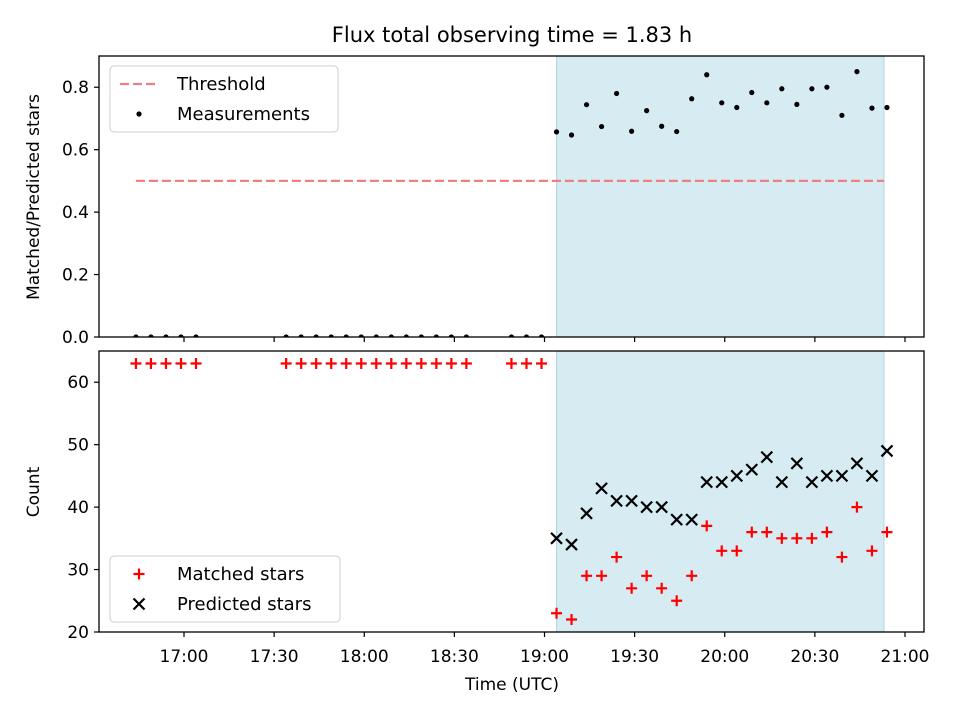 The image size is (960, 720). What do you see at coordinates (78, 383) in the screenshot?
I see `y-tick-label: 60` at bounding box center [78, 383].